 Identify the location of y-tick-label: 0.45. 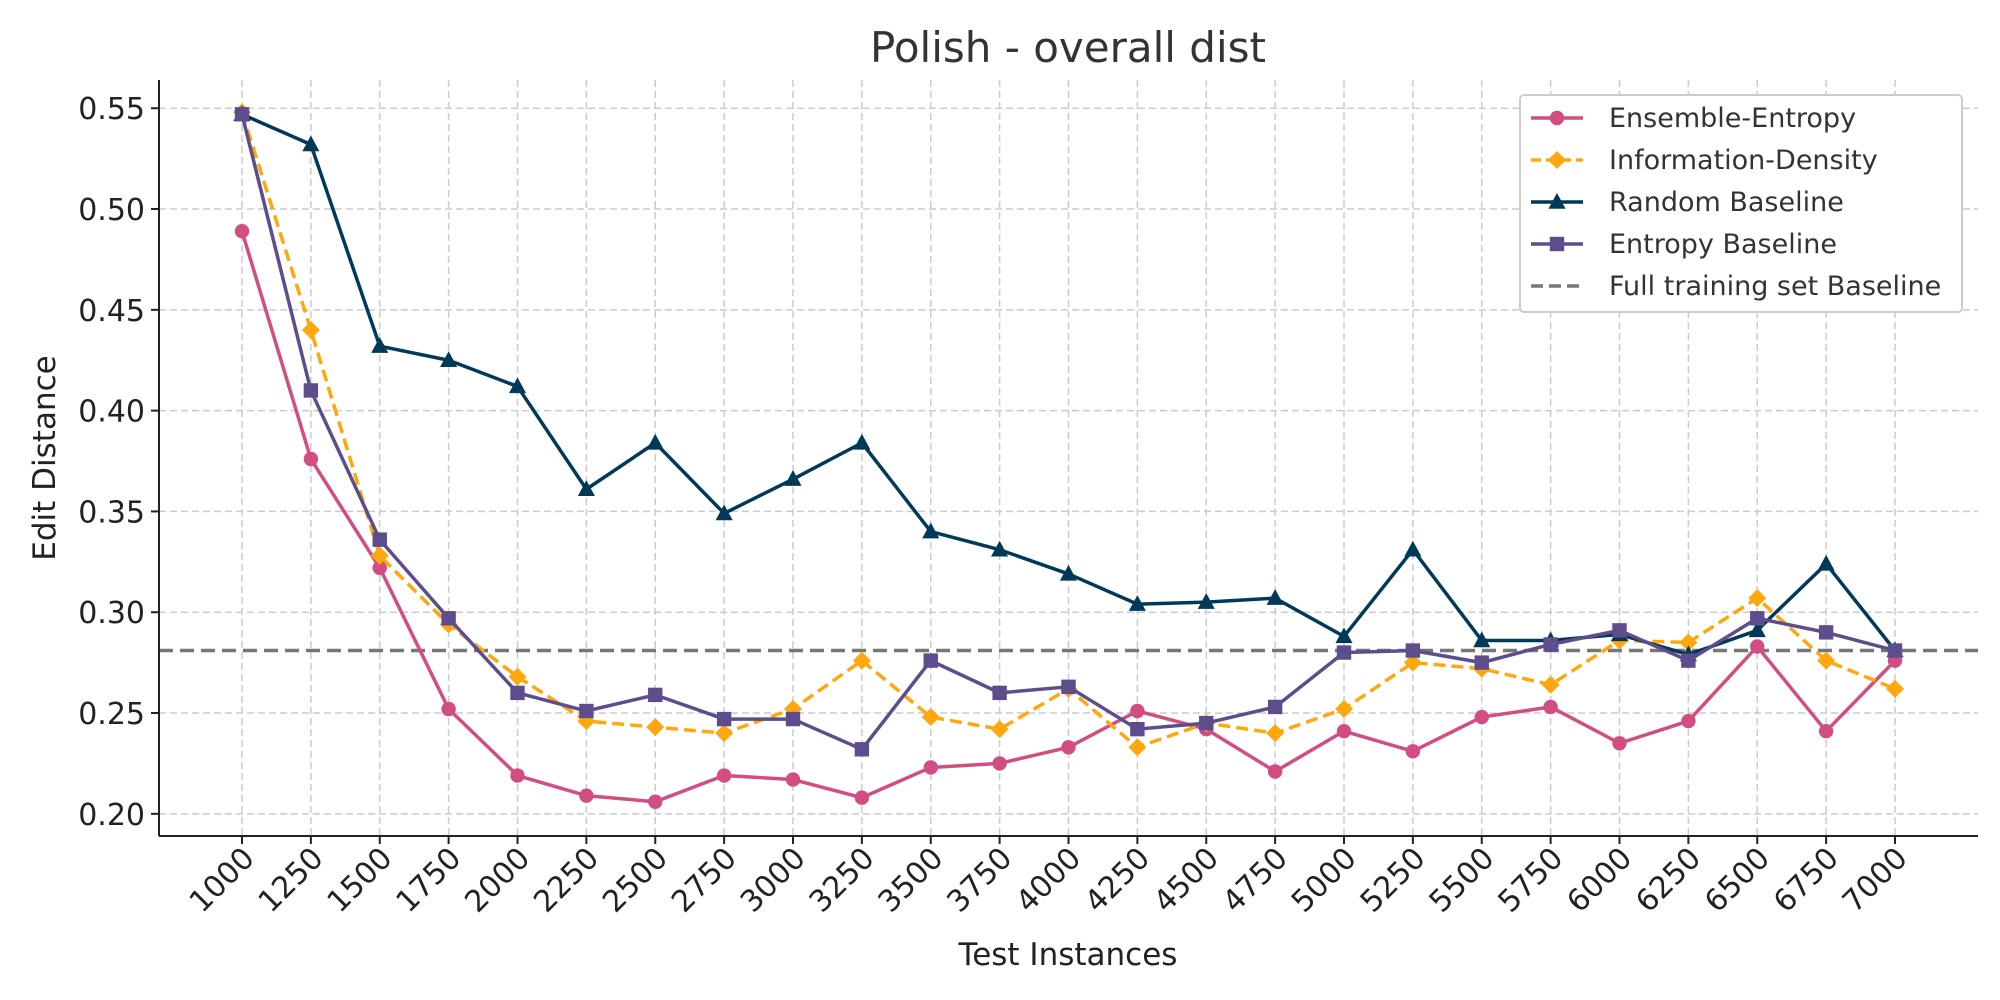
(111, 311).